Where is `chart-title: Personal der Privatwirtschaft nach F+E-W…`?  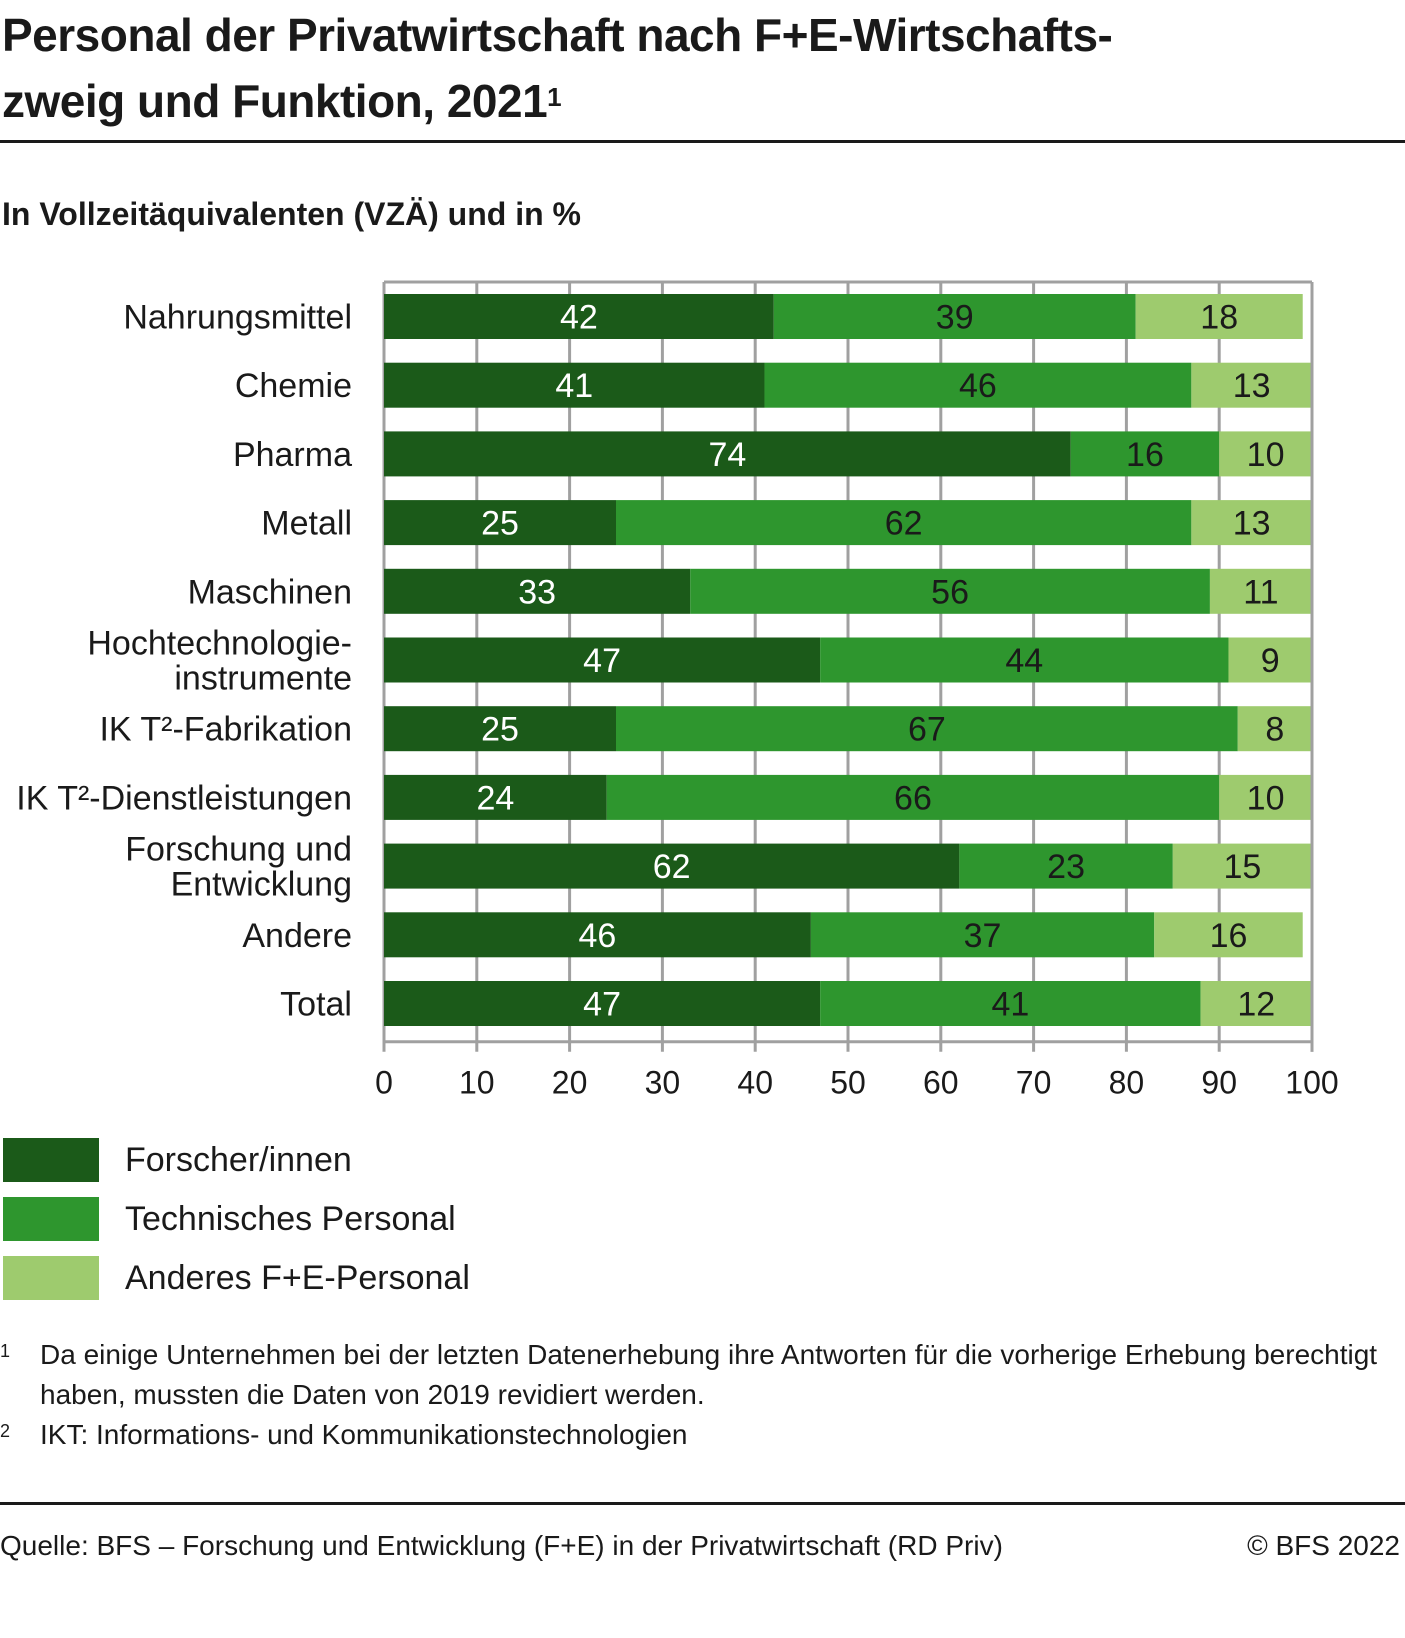
chart-title: Personal der Privatwirtschaft nach F+E-W… is located at coordinates (697, 68).